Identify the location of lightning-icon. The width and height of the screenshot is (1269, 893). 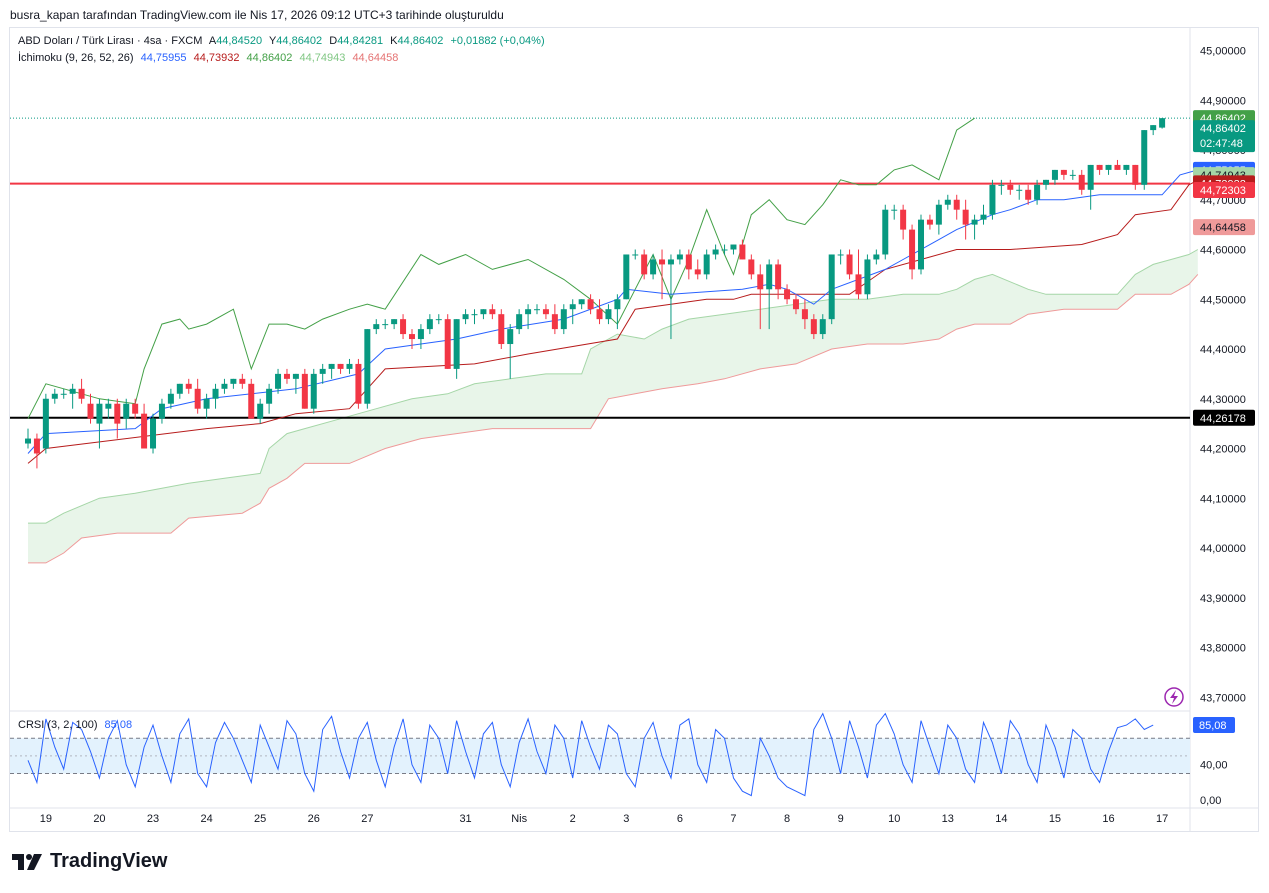
(1174, 697).